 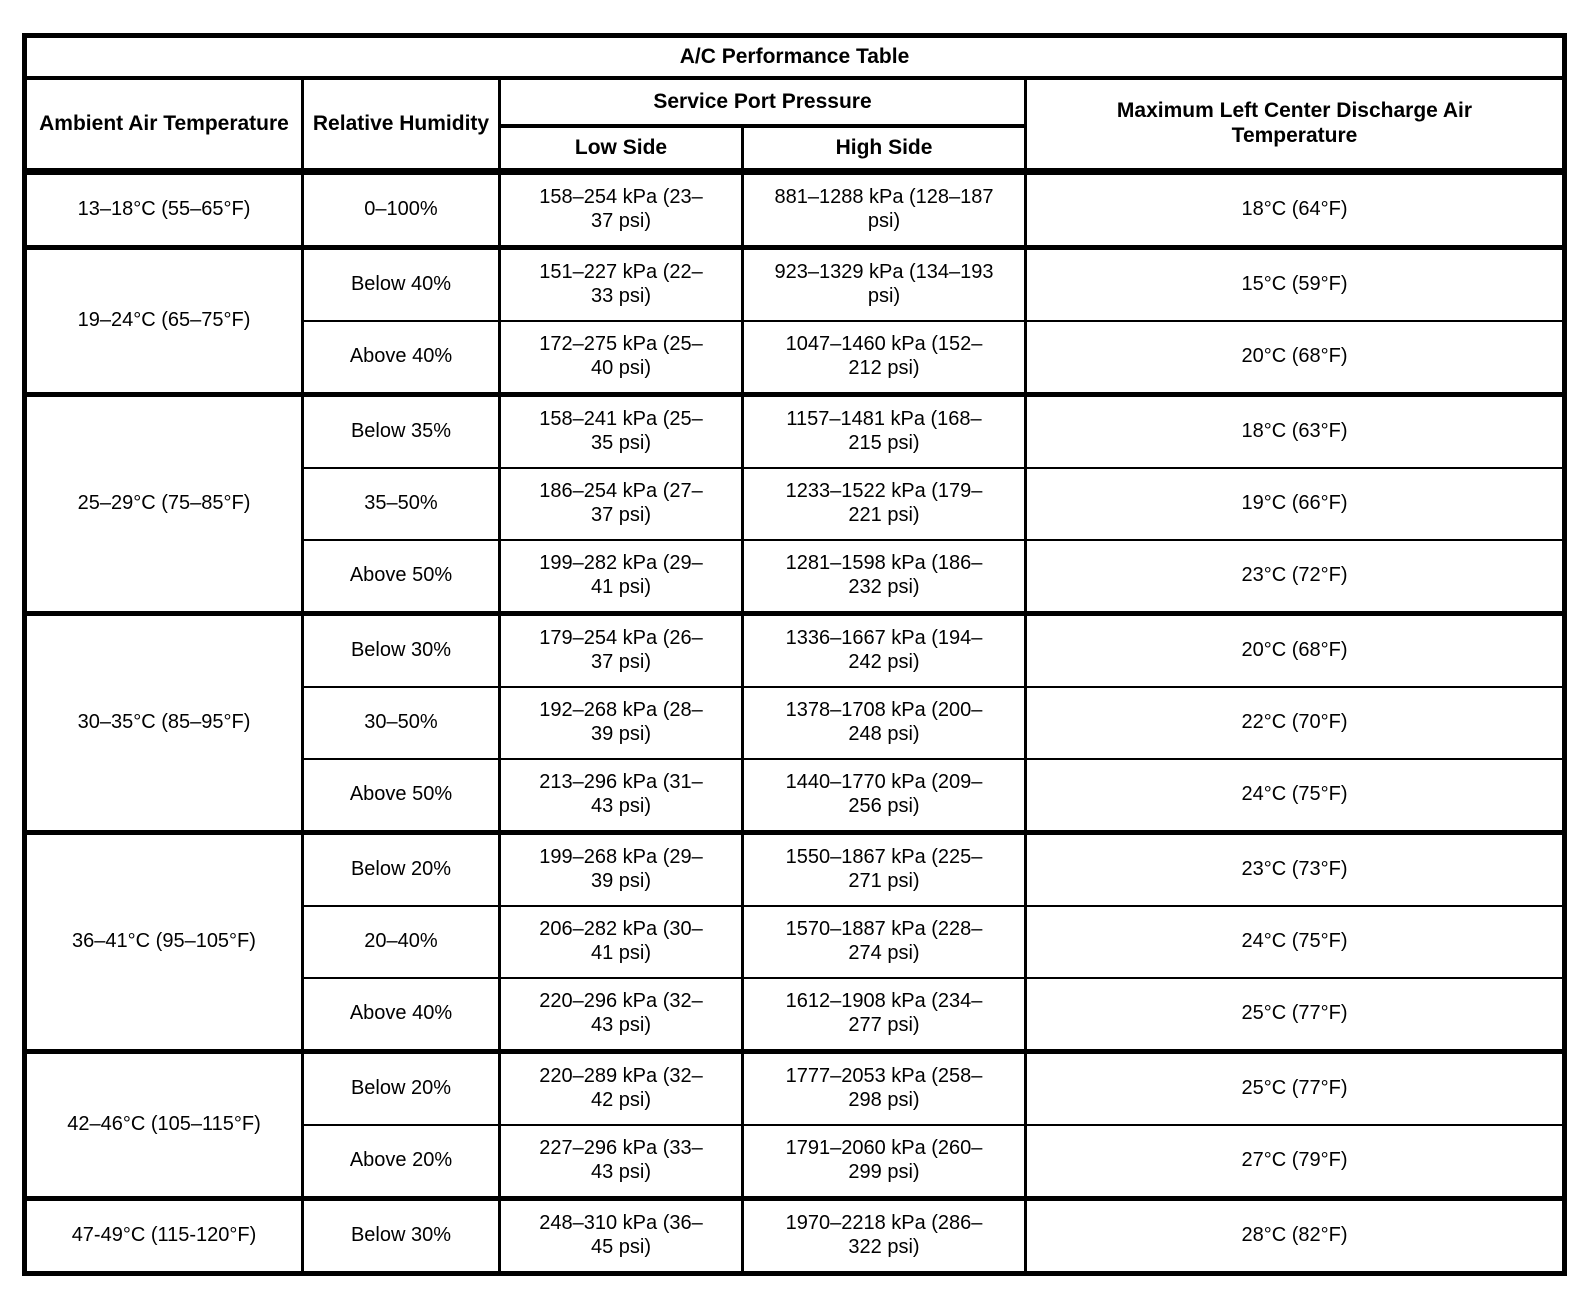 What do you see at coordinates (884, 868) in the screenshot?
I see `high-side-cell: 1550–1867 kPa (225–271 psi)` at bounding box center [884, 868].